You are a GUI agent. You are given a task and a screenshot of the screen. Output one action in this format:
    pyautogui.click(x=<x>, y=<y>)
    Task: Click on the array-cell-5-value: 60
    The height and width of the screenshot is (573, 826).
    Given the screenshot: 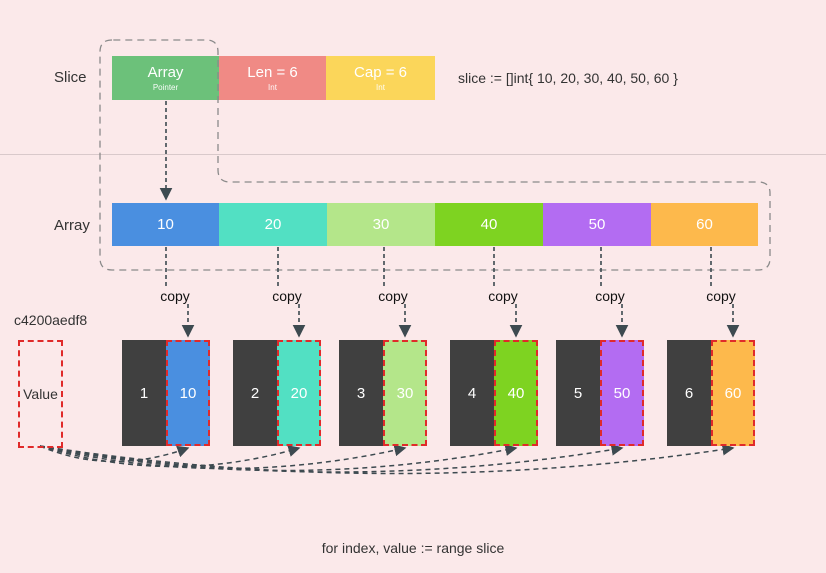 What is the action you would take?
    pyautogui.click(x=704, y=224)
    